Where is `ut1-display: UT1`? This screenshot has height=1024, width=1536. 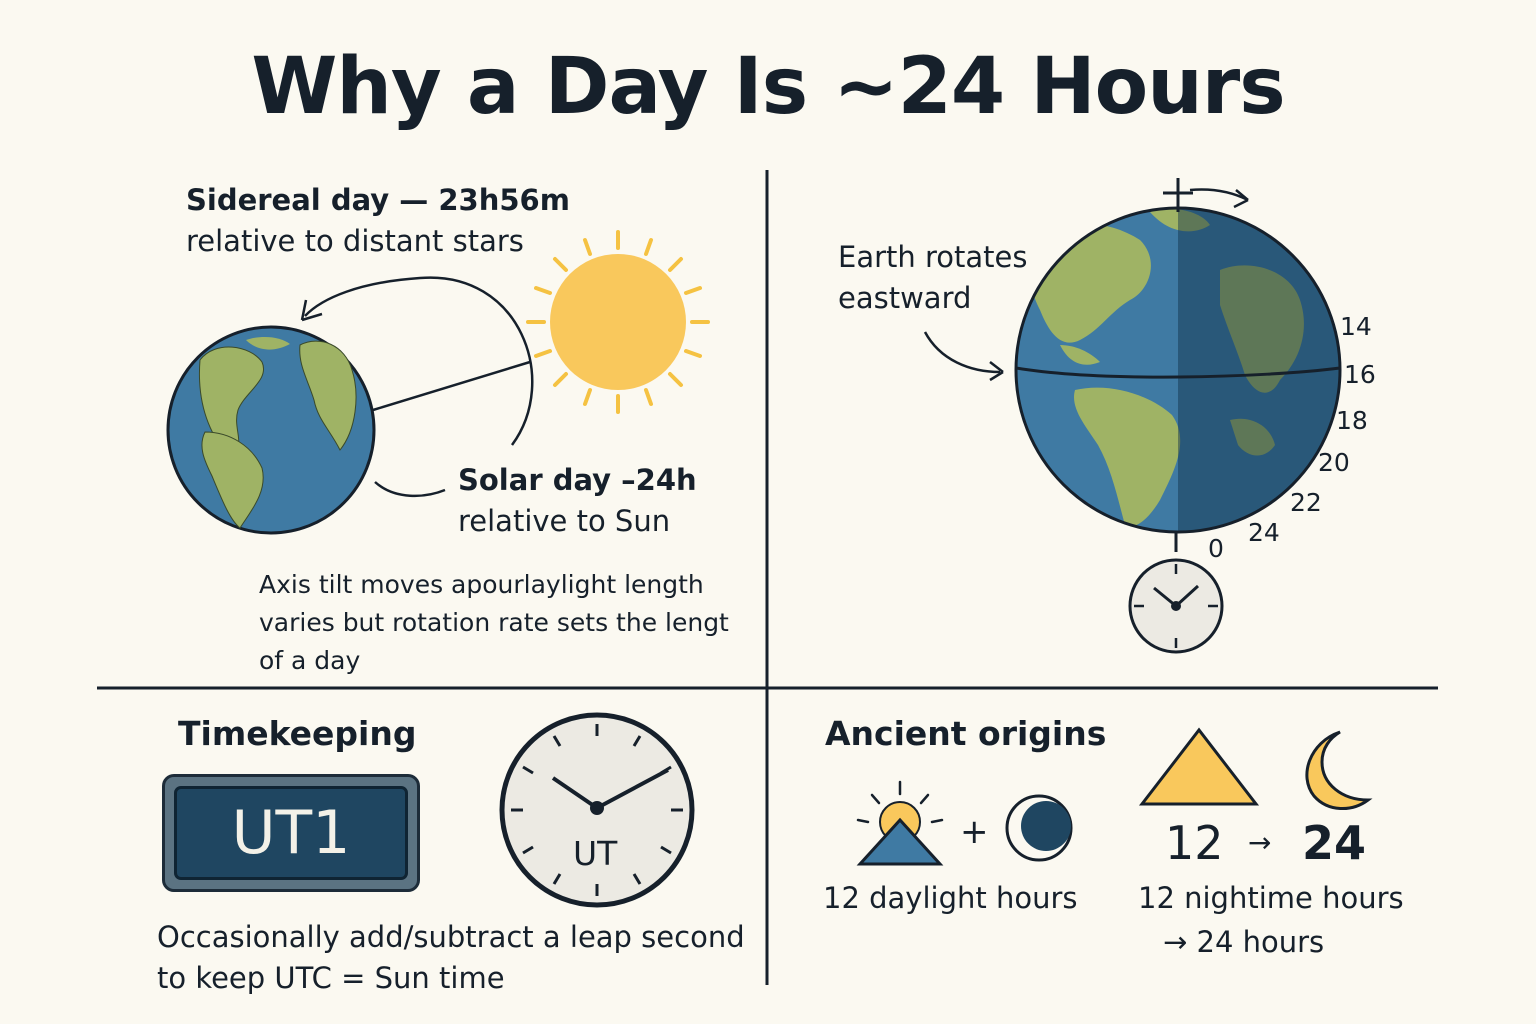
ut1-display: UT1 is located at coordinates (291, 833).